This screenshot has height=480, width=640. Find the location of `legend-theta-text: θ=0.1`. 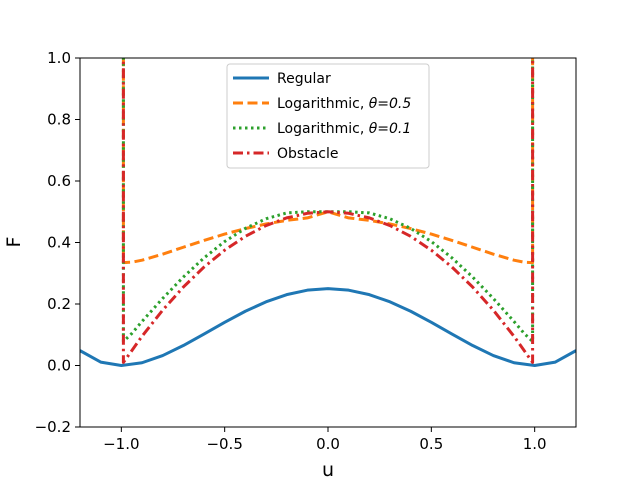

legend-theta-text: θ=0.1 is located at coordinates (390, 129).